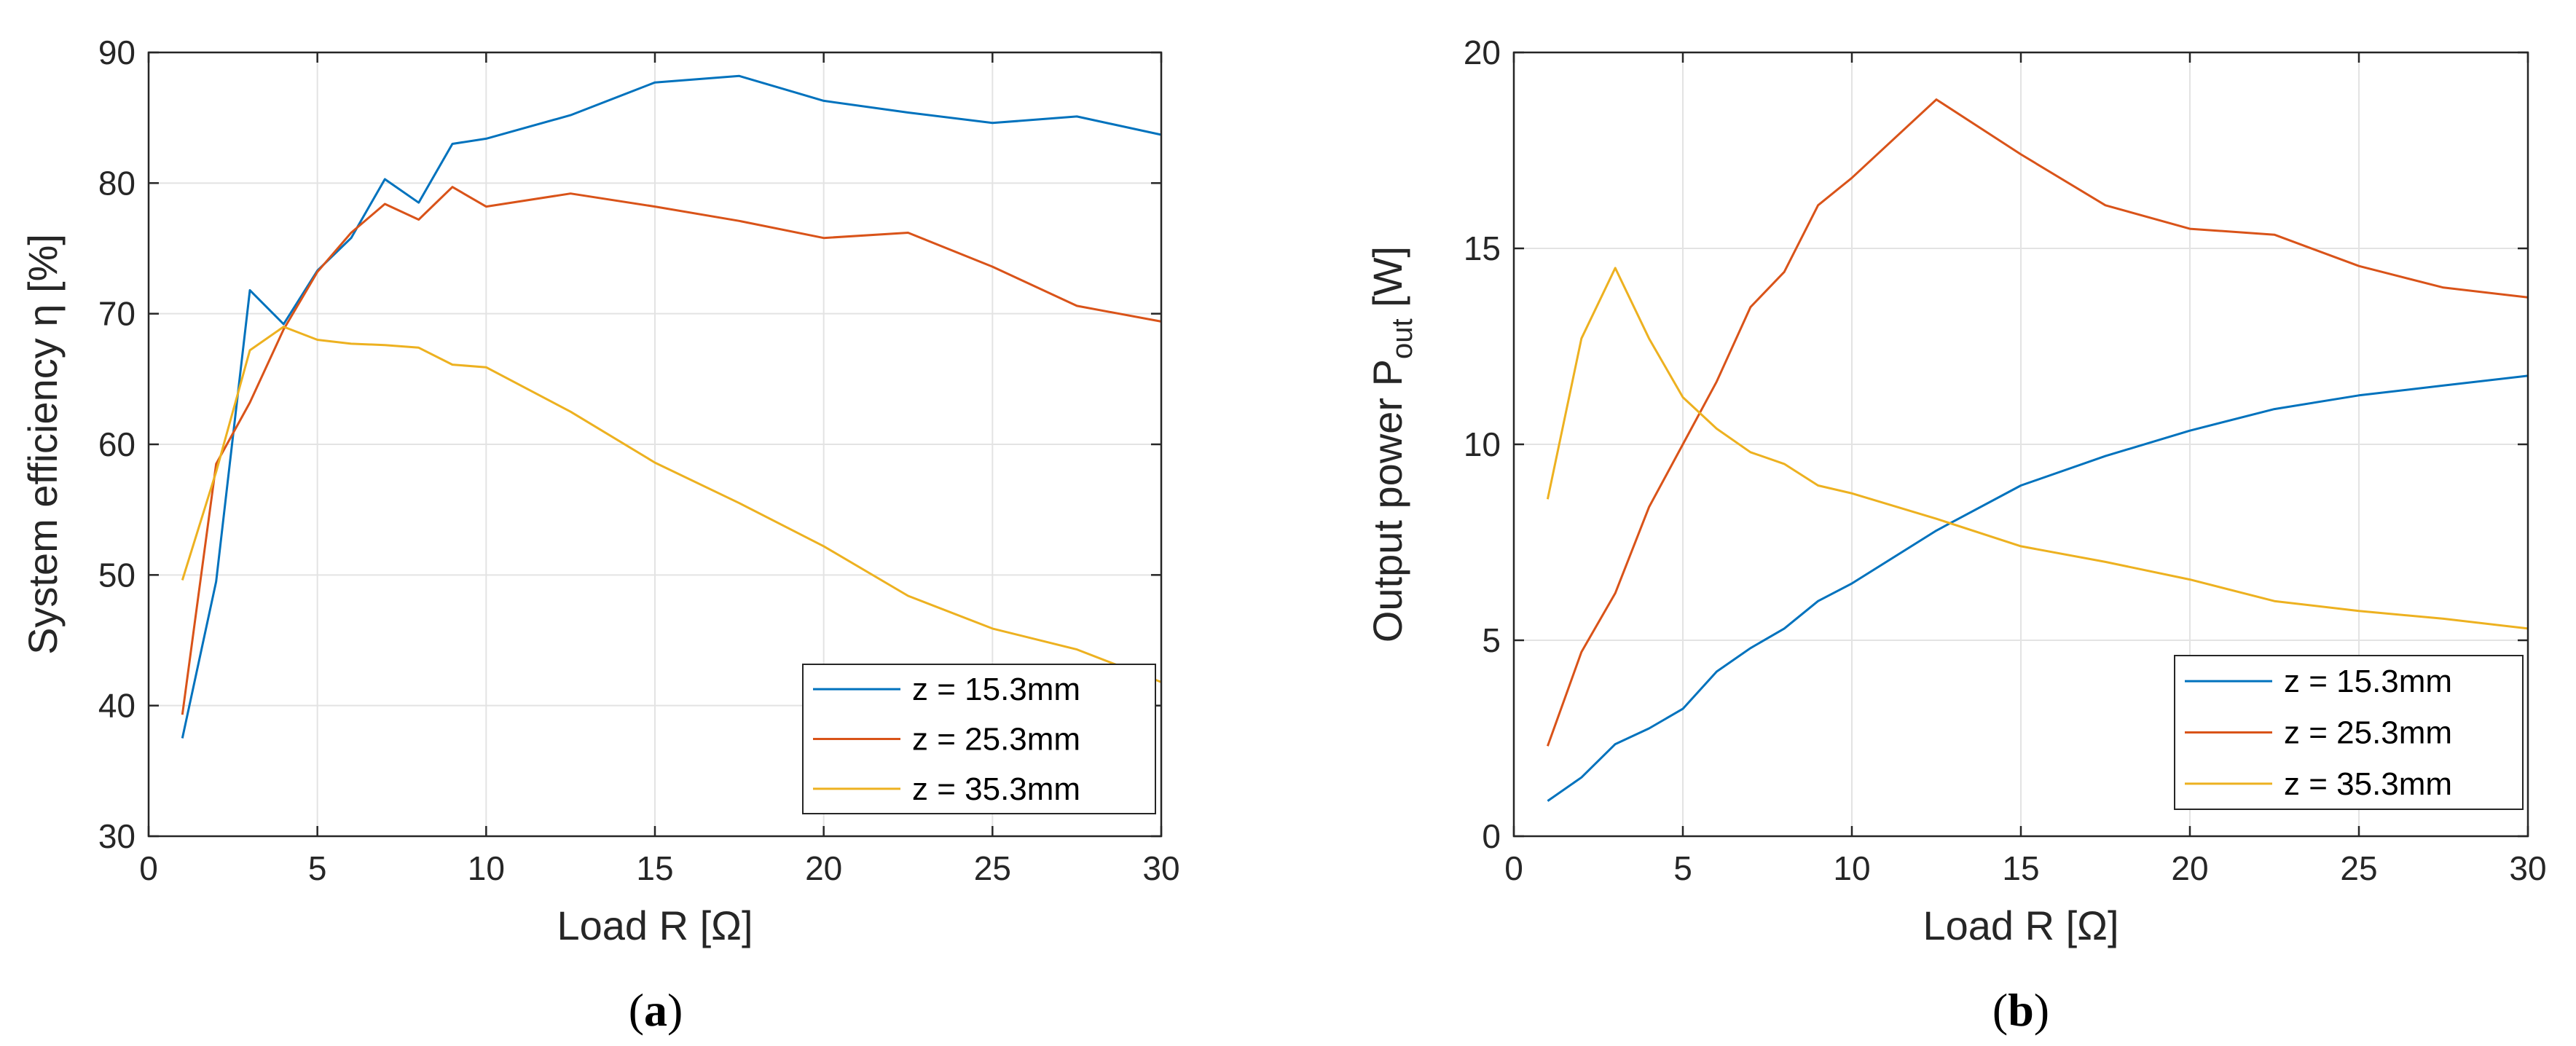 The image size is (2576, 1046). I want to click on y-tick-label: 10, so click(1482, 444).